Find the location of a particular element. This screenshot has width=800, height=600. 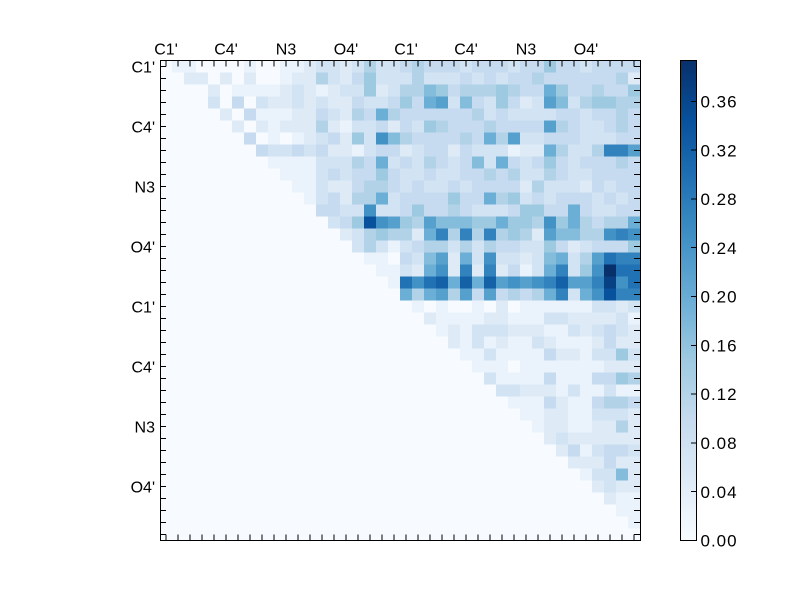

svg-text: 0.04 is located at coordinates (719, 492).